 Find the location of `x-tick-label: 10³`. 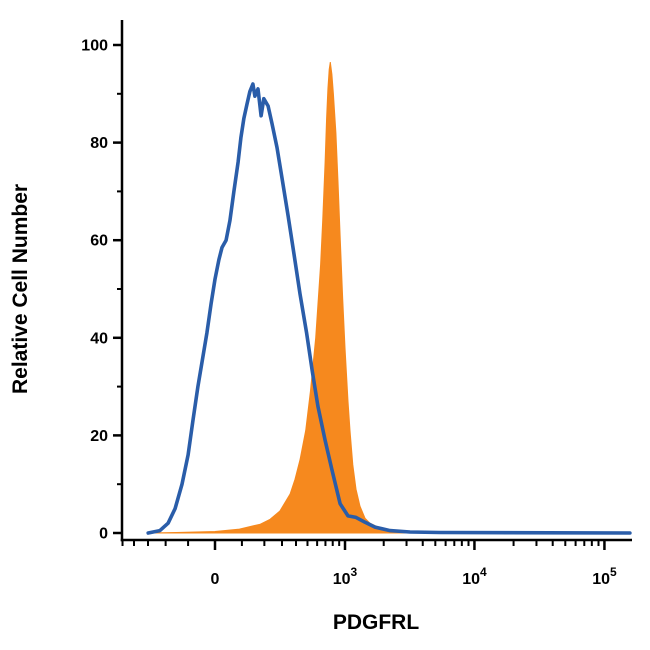

x-tick-label: 10³ is located at coordinates (345, 576).